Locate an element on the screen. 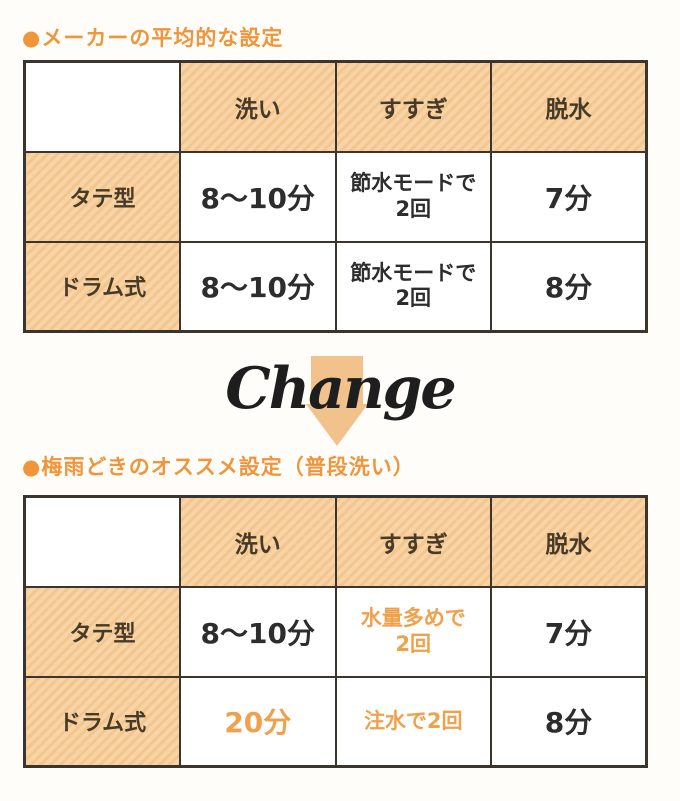  table-row-drum-type: ドラム式 8〜10分 節水モードで 2回 8分 is located at coordinates (335, 286).